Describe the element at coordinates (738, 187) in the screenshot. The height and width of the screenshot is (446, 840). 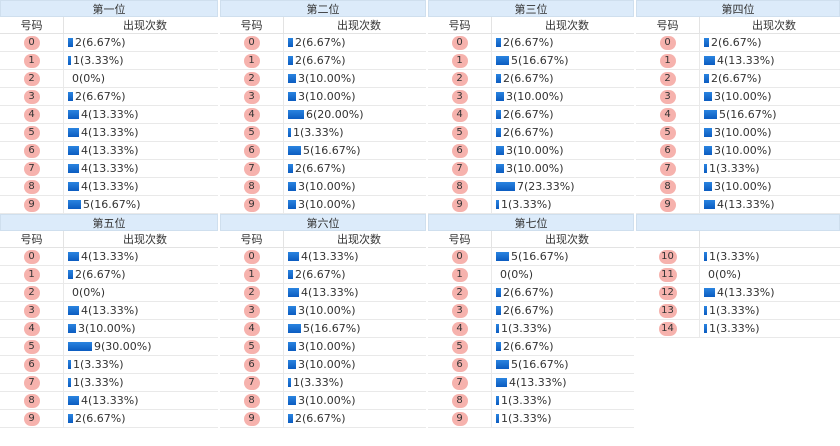
I see `table-row: 8 3(10.00%)` at that location.